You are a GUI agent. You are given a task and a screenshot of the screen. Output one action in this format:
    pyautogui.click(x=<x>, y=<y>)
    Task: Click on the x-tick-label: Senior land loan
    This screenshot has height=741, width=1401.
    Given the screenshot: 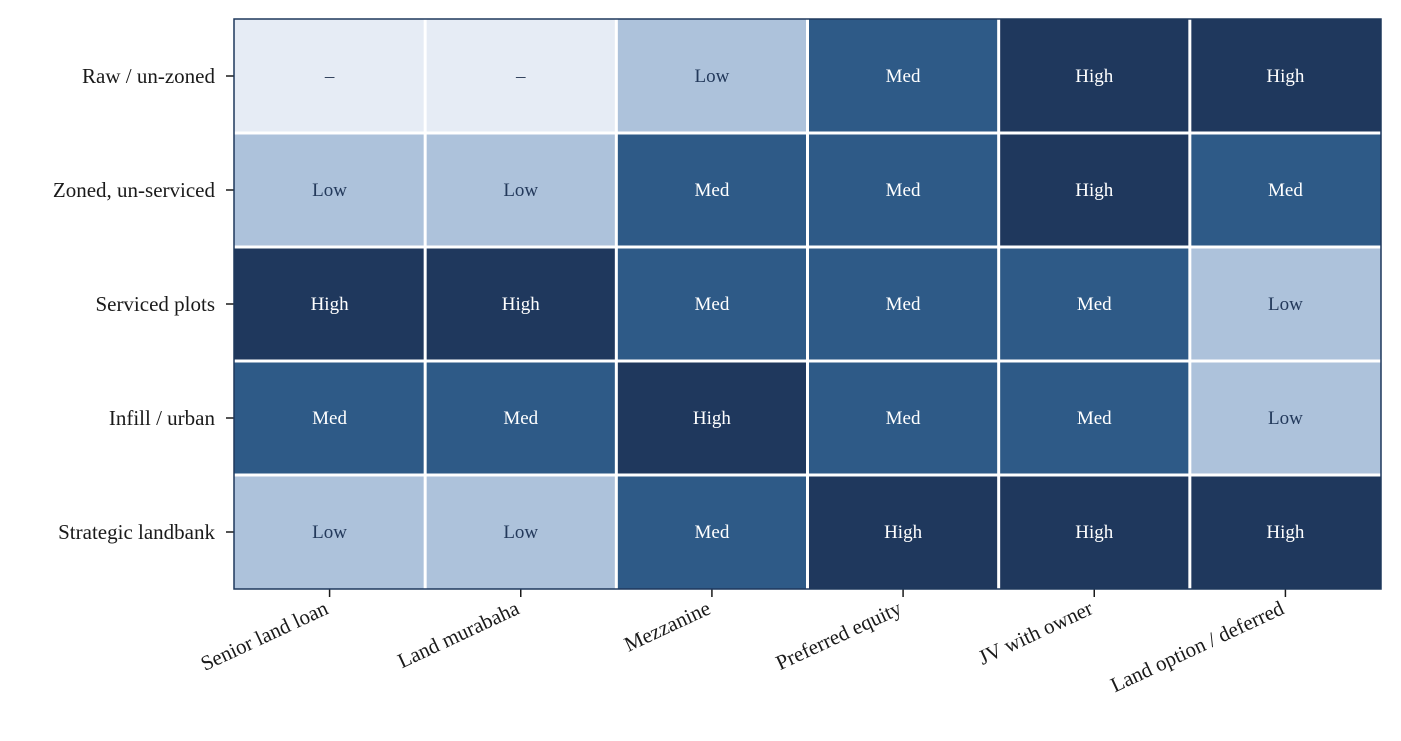 What is the action you would take?
    pyautogui.click(x=264, y=636)
    